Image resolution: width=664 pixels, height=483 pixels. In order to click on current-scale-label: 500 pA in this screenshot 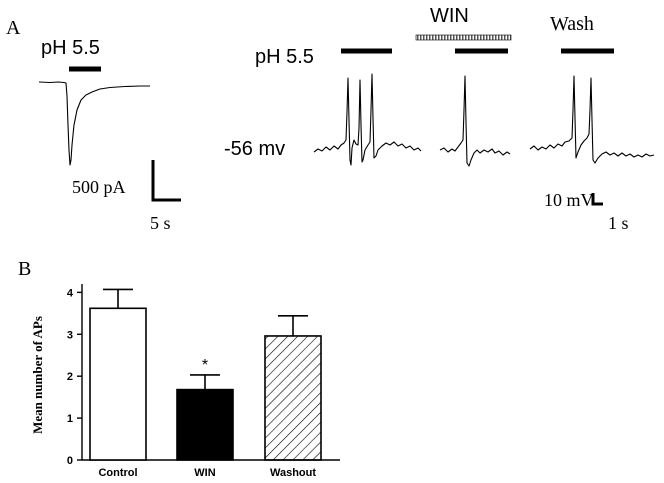, I will do `click(99, 187)`.